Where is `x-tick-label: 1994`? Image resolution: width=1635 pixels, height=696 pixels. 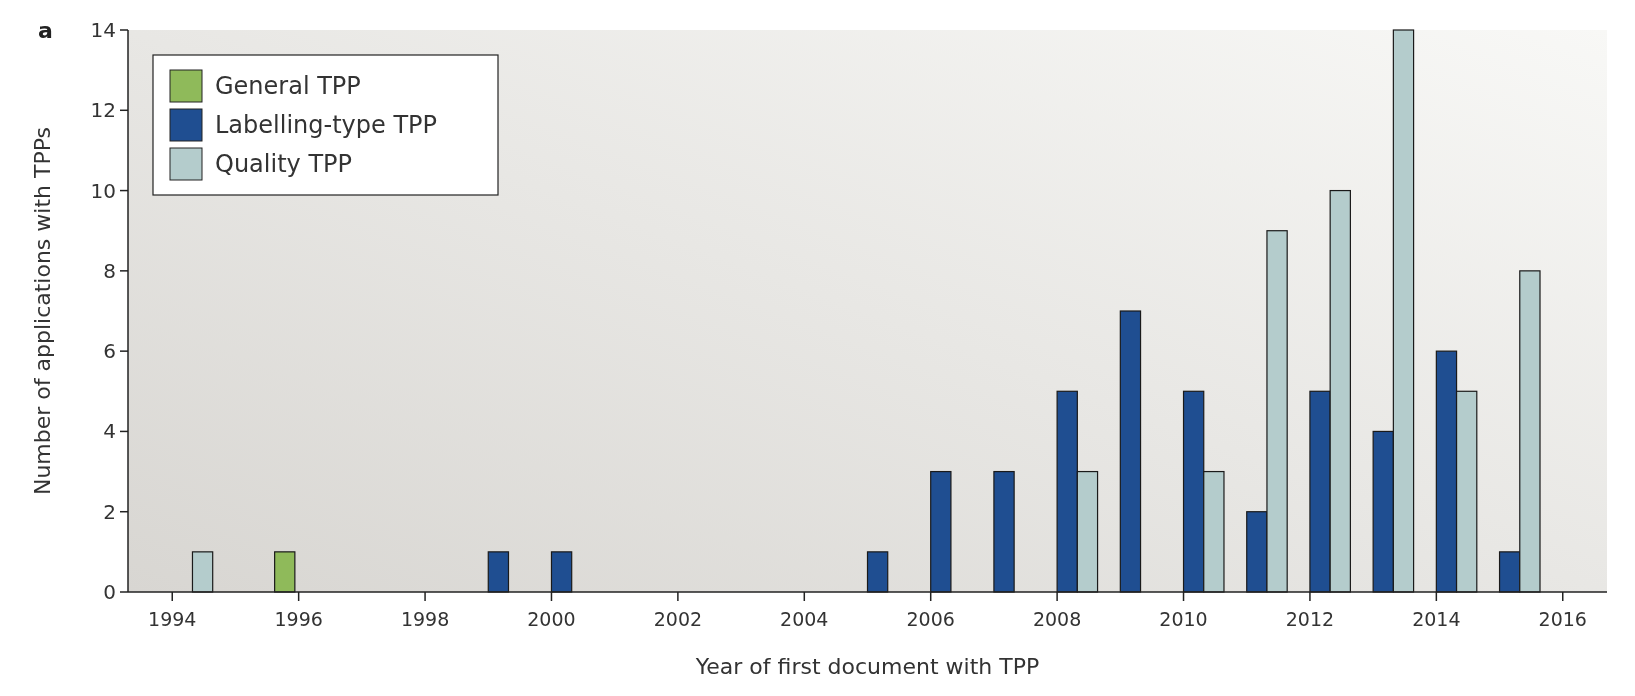
x-tick-label: 1994 is located at coordinates (172, 619).